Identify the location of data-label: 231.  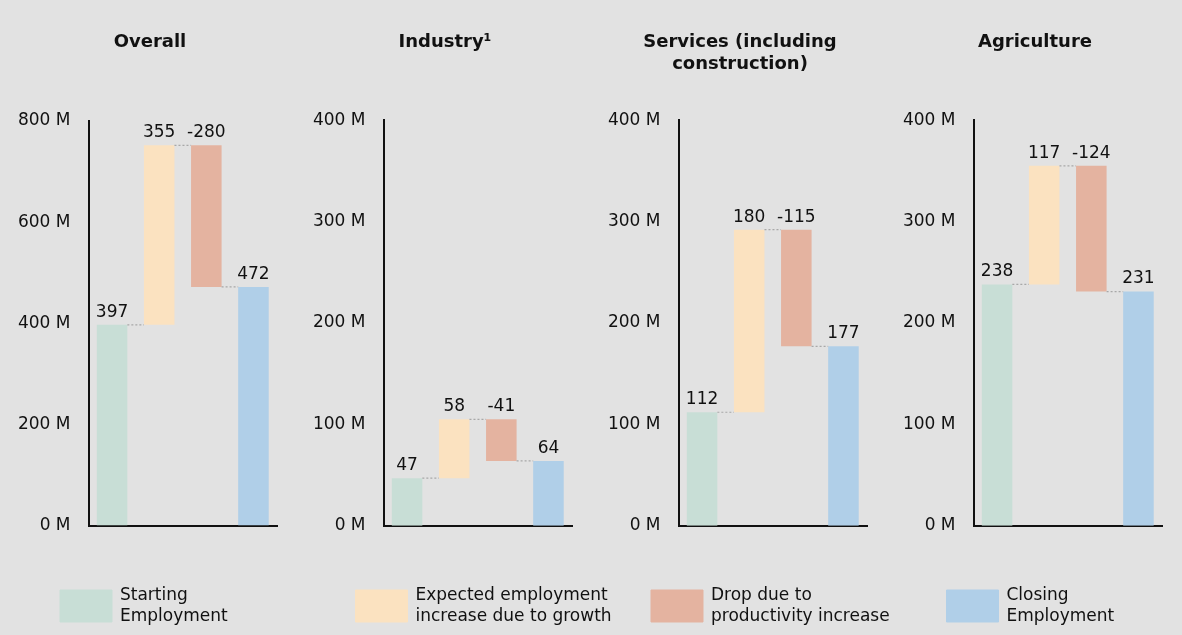
(1138, 277).